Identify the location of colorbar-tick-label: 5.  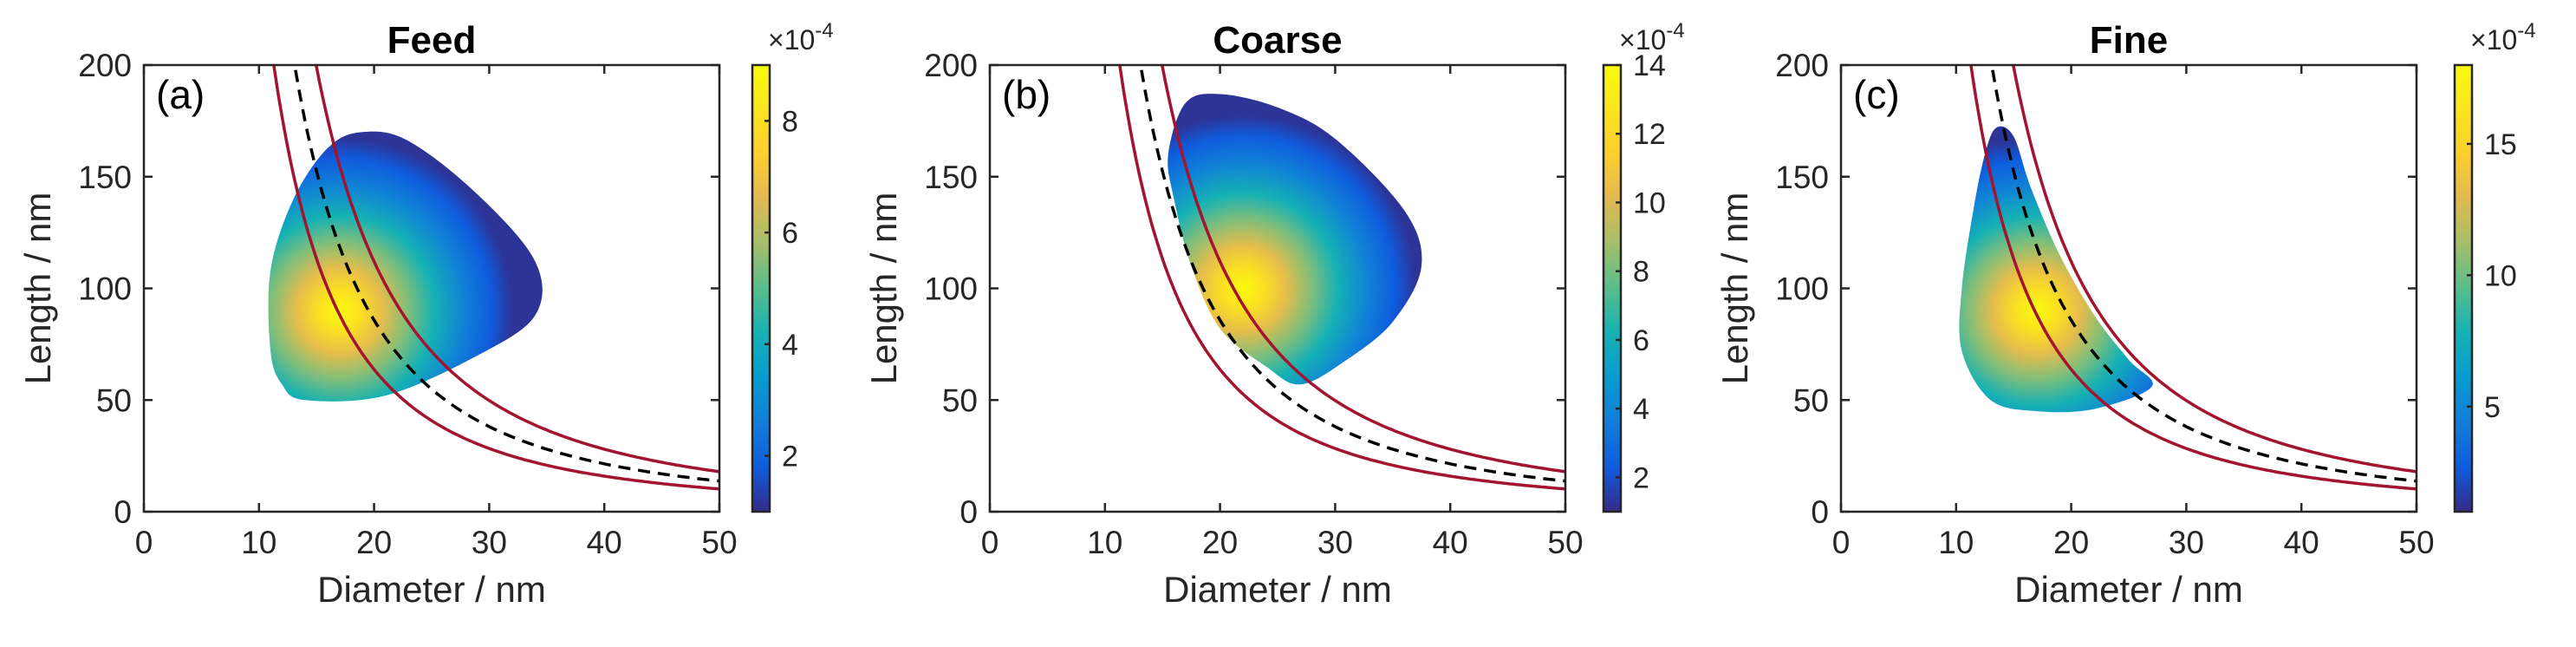
(2492, 407).